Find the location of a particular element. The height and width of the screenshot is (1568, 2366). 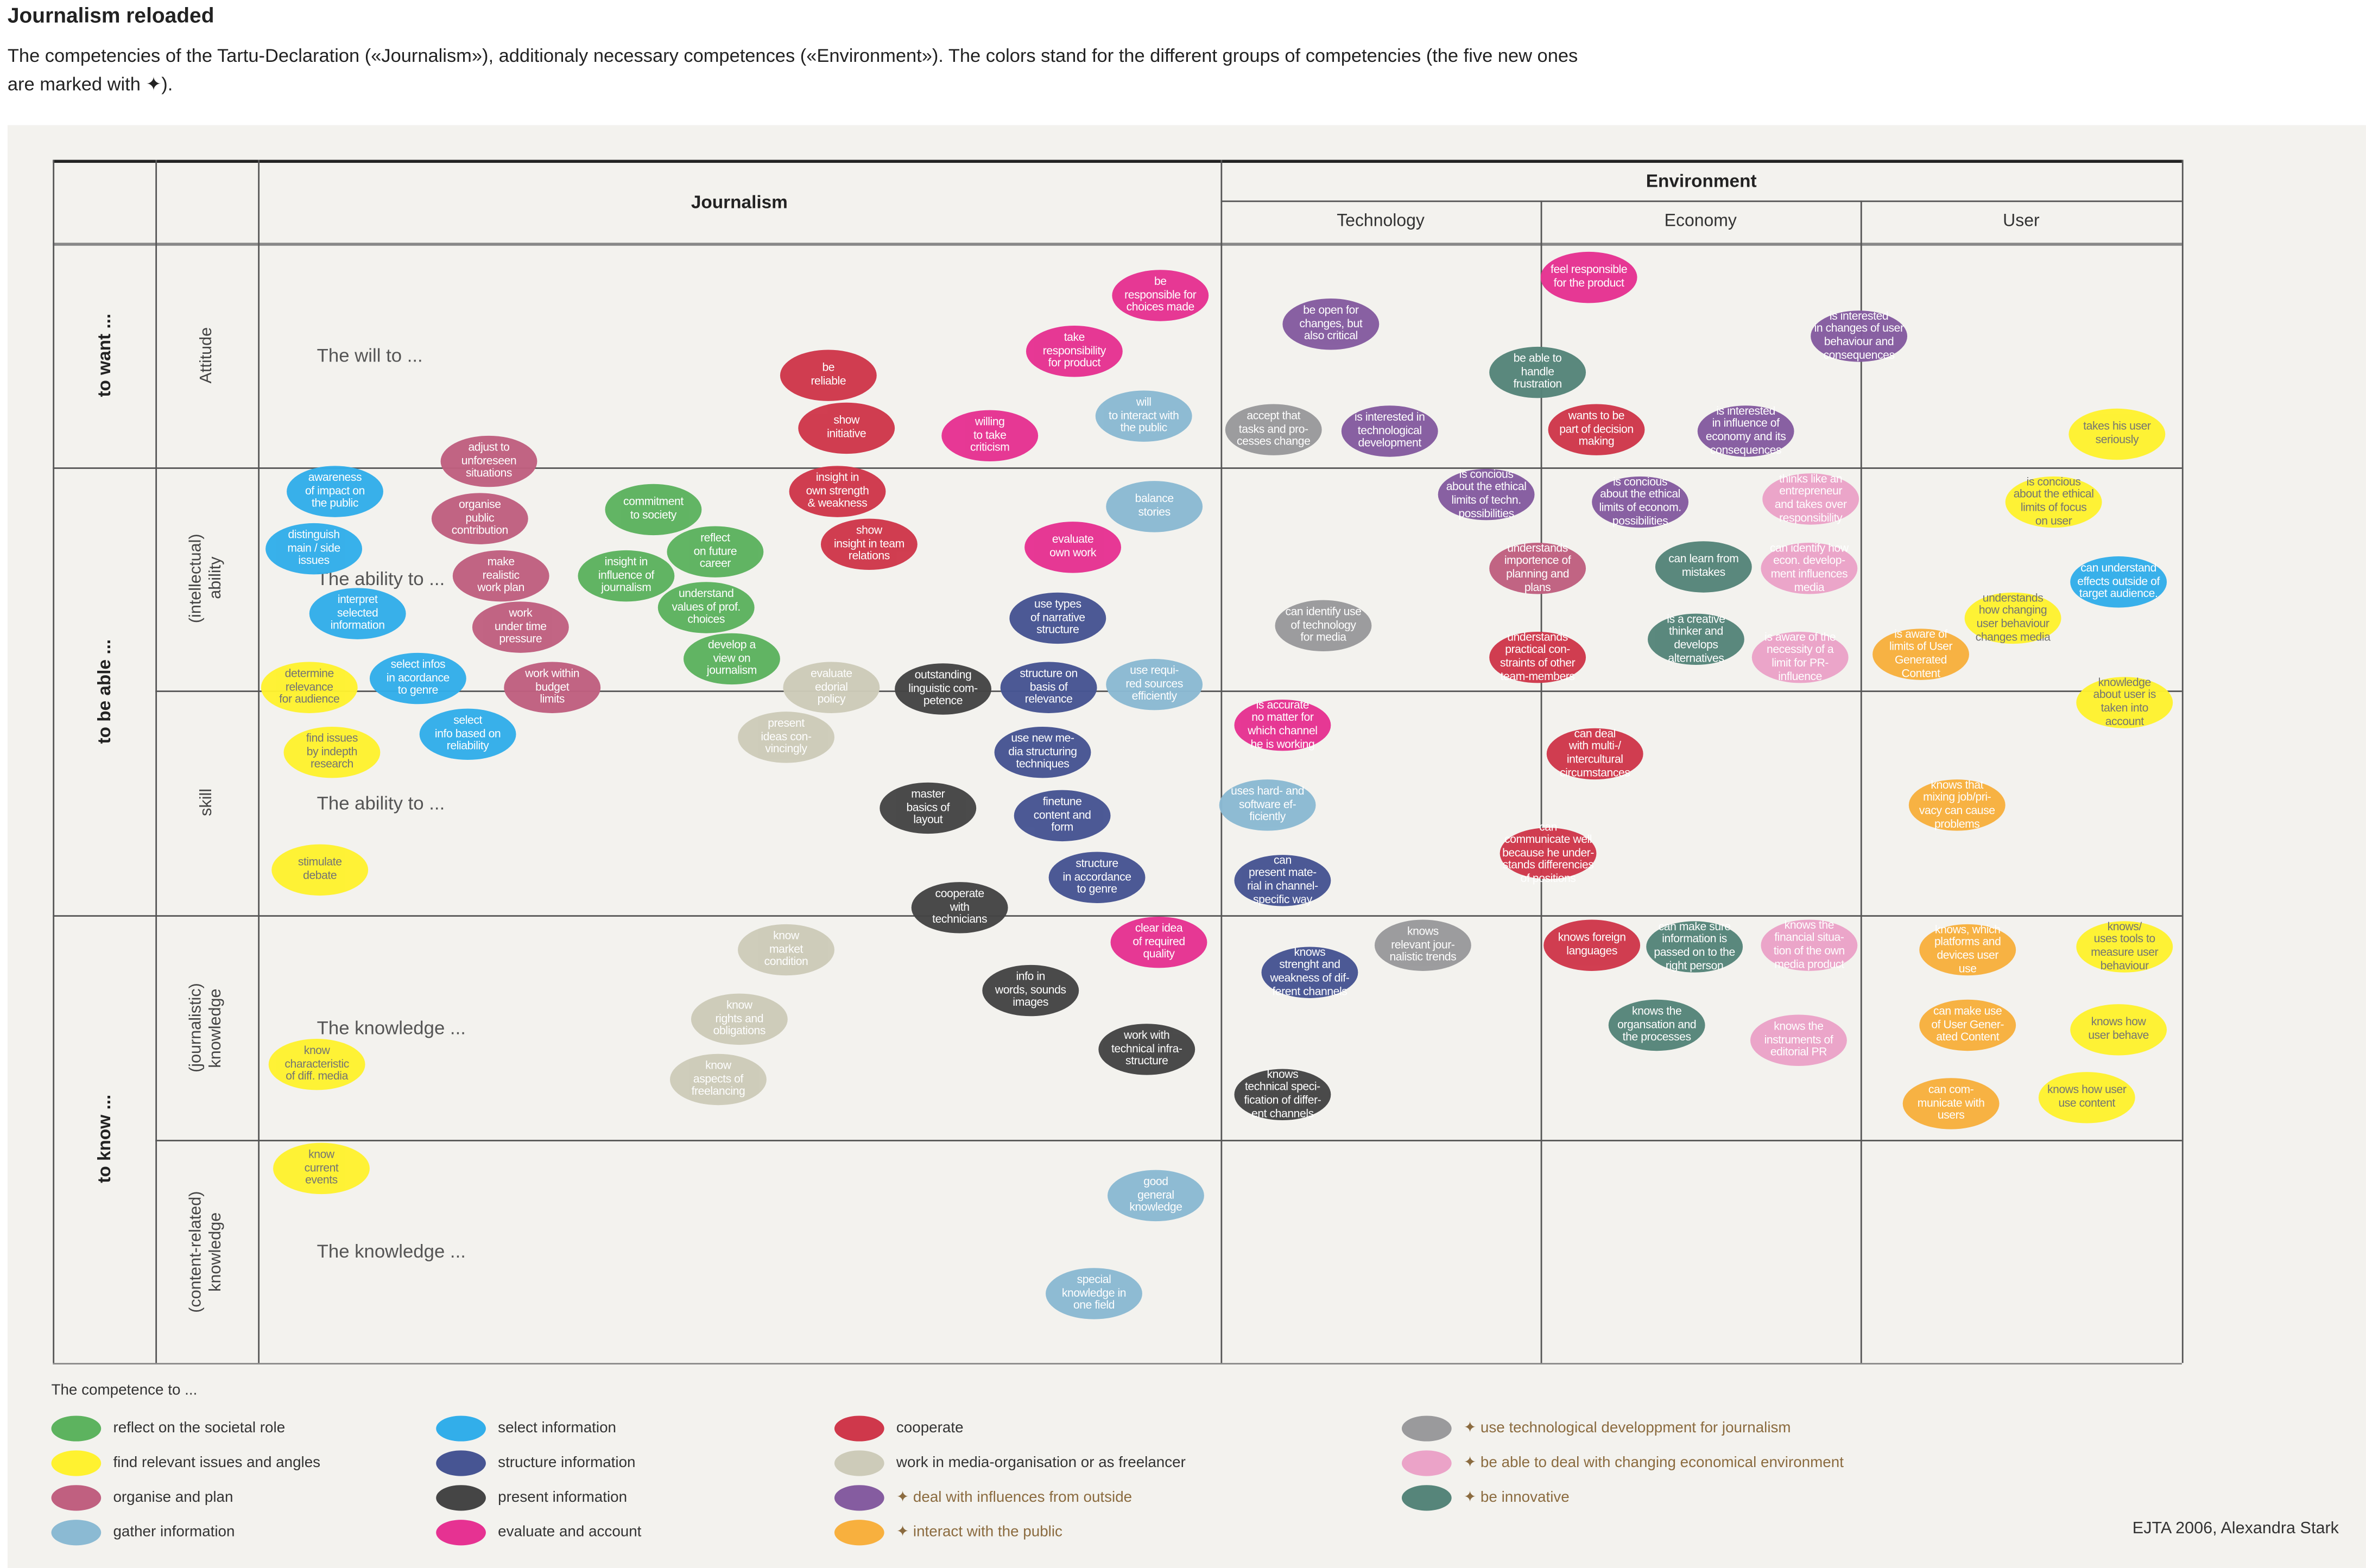

legend-label: reflect on the societal role is located at coordinates (200, 1428).